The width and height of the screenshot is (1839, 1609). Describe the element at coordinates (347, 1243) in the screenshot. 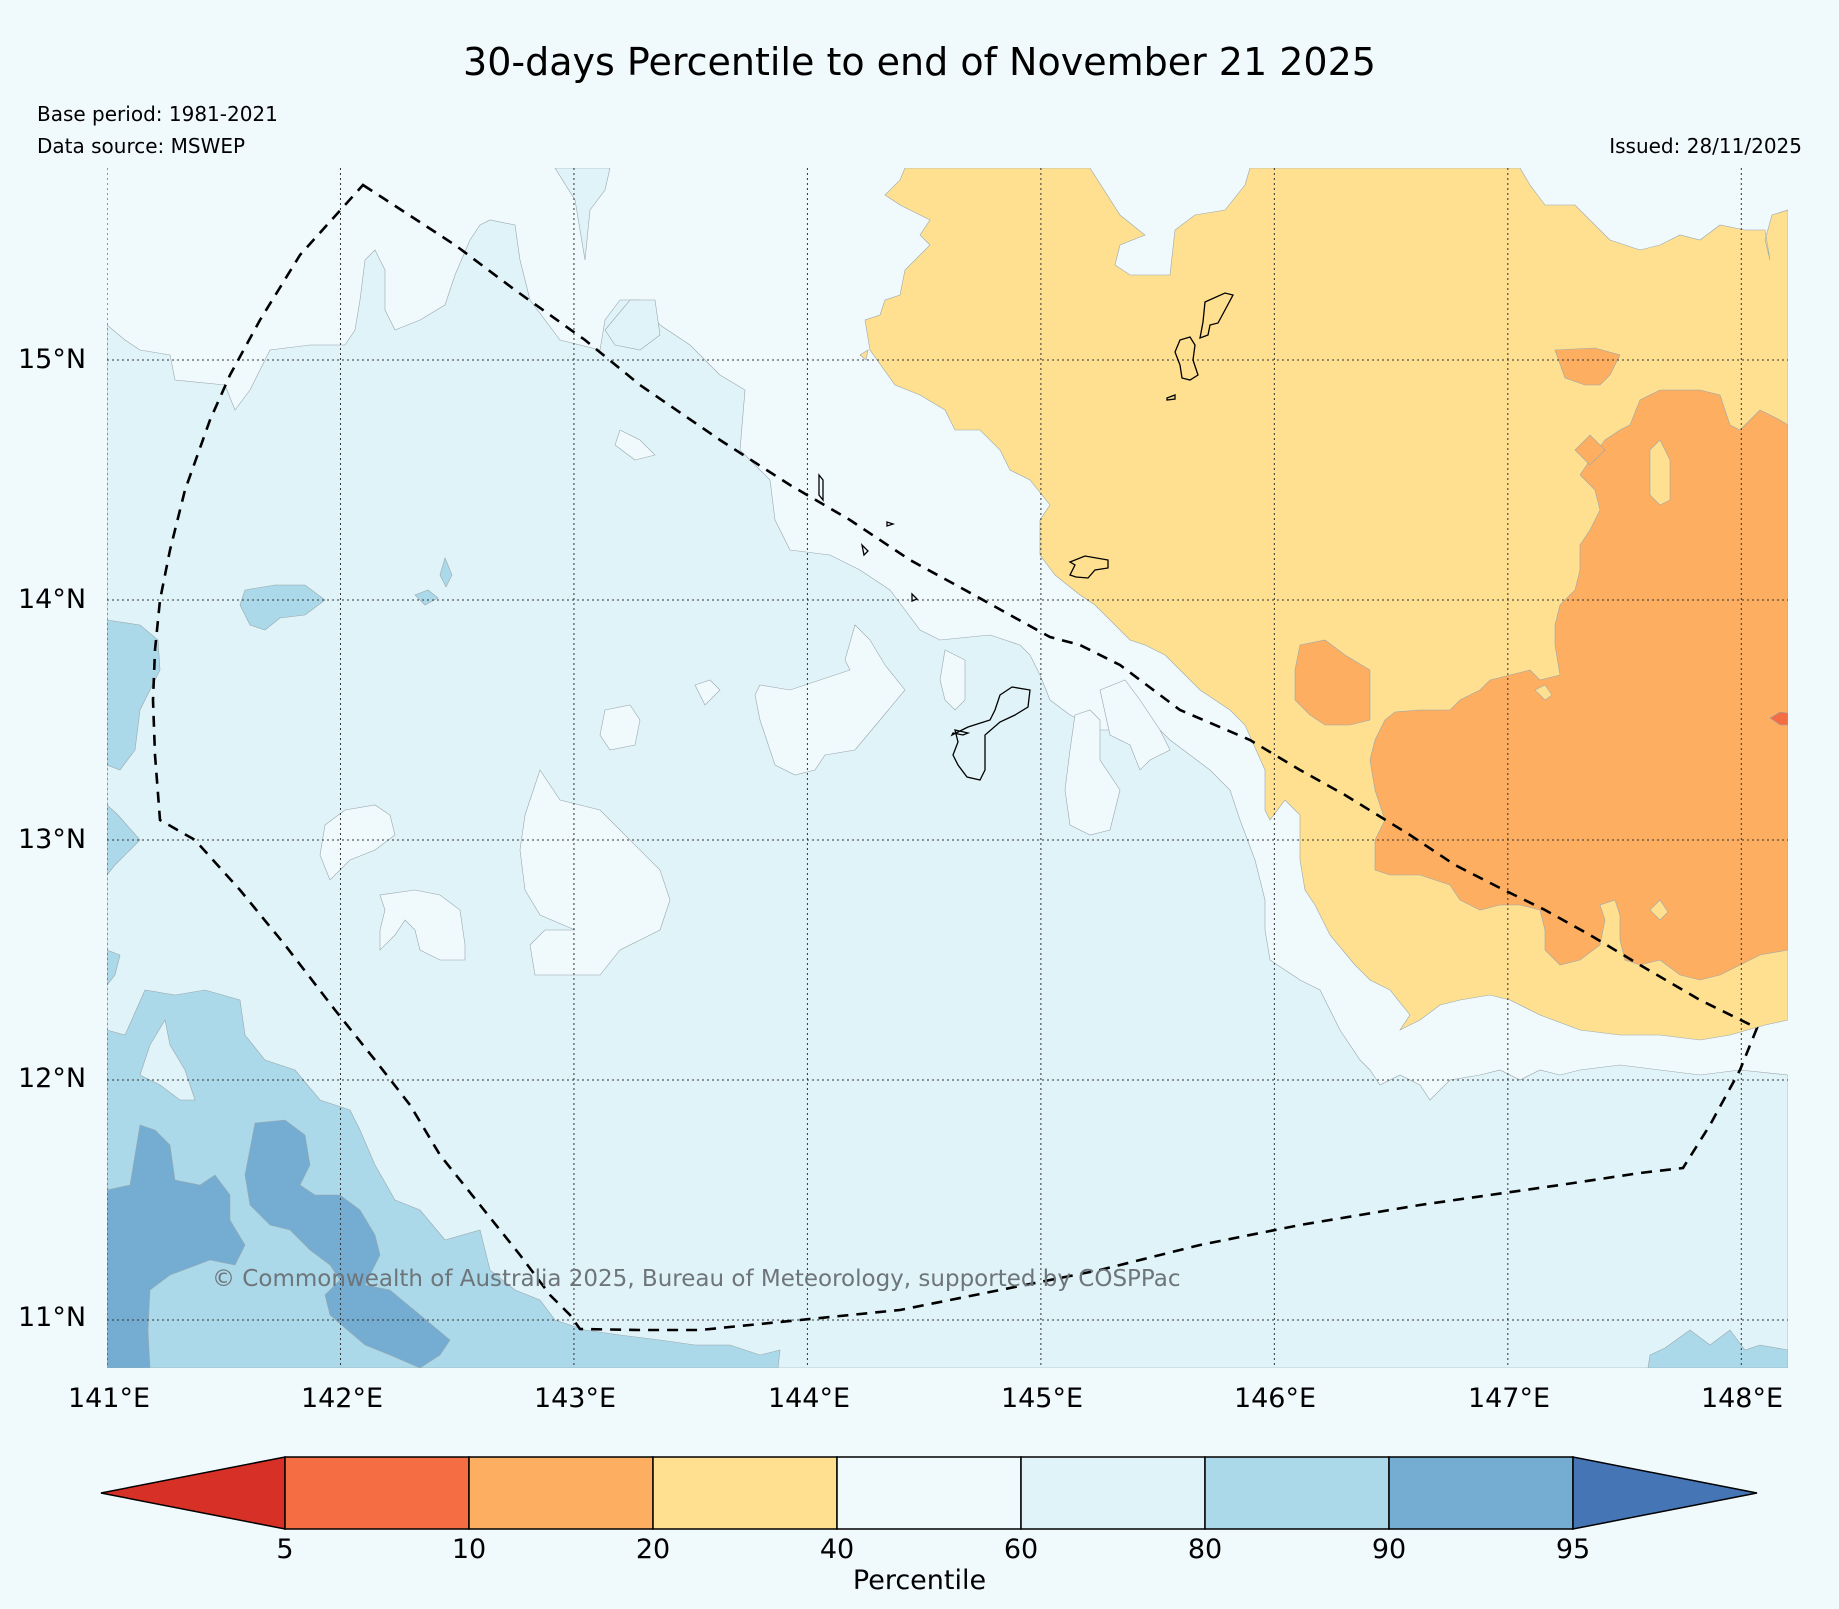

I see `region-above-90-mid` at that location.